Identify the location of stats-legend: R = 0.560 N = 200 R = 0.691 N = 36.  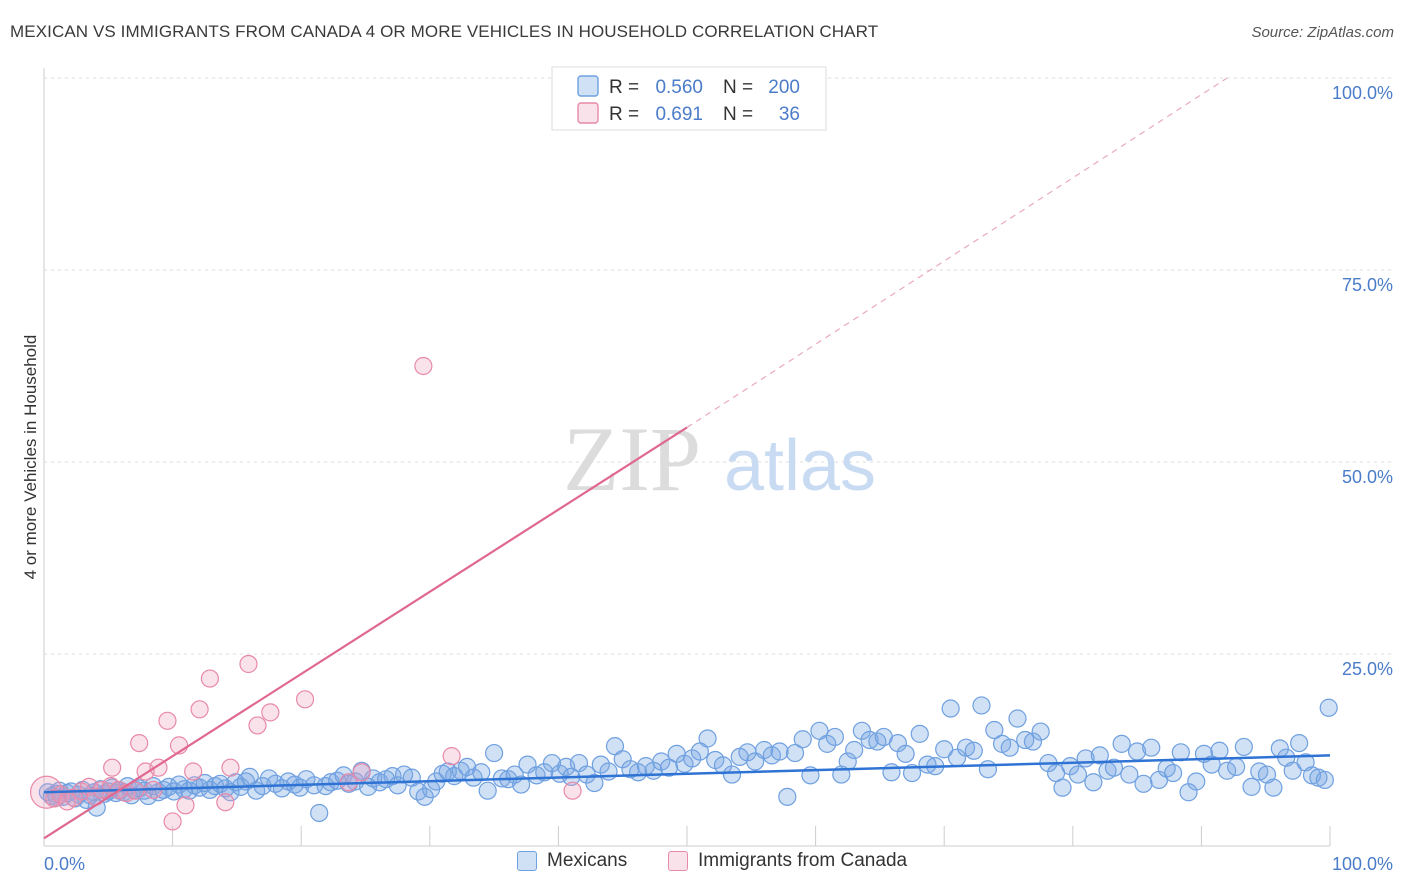
(689, 98).